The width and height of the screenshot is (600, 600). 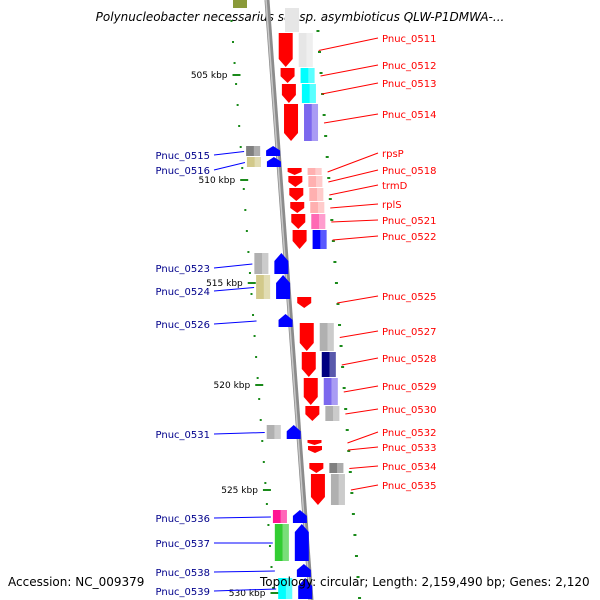 What do you see at coordinates (409, 433) in the screenshot?
I see `forward-gene-label: Pnuc_0532` at bounding box center [409, 433].